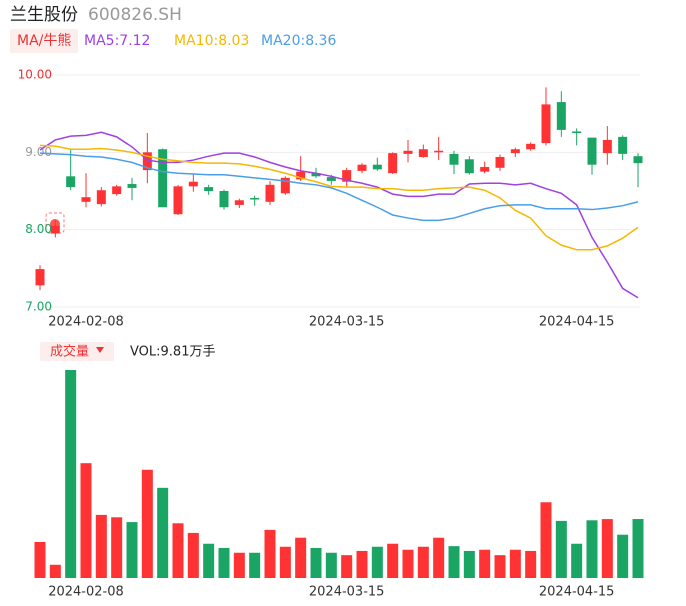 Image resolution: width=686 pixels, height=606 pixels. I want to click on volume-button-bg, so click(77, 351).